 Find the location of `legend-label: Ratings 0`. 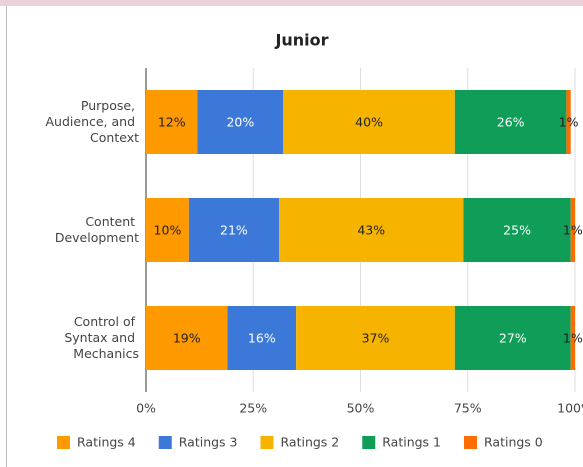

legend-label: Ratings 0 is located at coordinates (513, 442).